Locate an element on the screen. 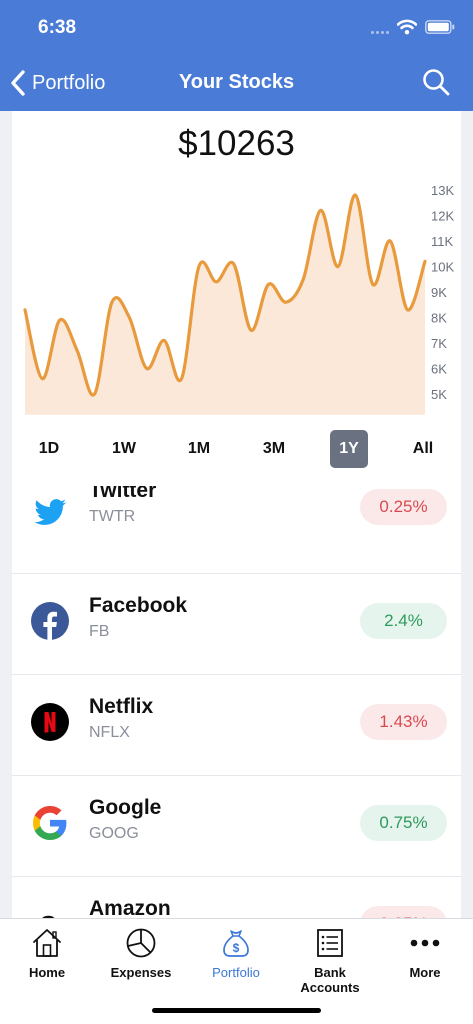  tab-home: Home is located at coordinates (47, 957).